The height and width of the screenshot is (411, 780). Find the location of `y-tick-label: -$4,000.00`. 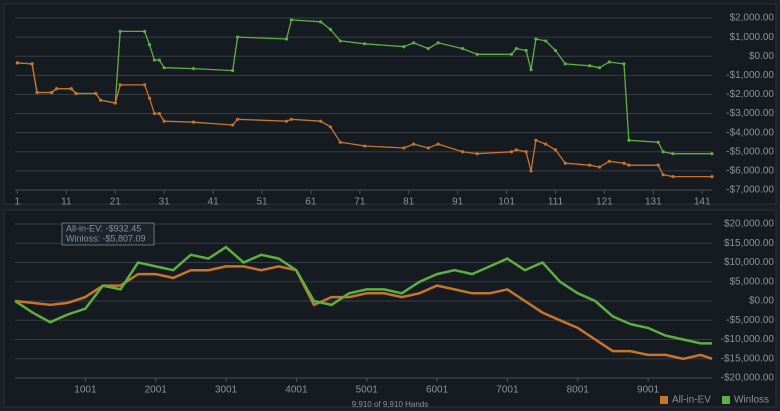

y-tick-label: -$4,000.00 is located at coordinates (750, 132).